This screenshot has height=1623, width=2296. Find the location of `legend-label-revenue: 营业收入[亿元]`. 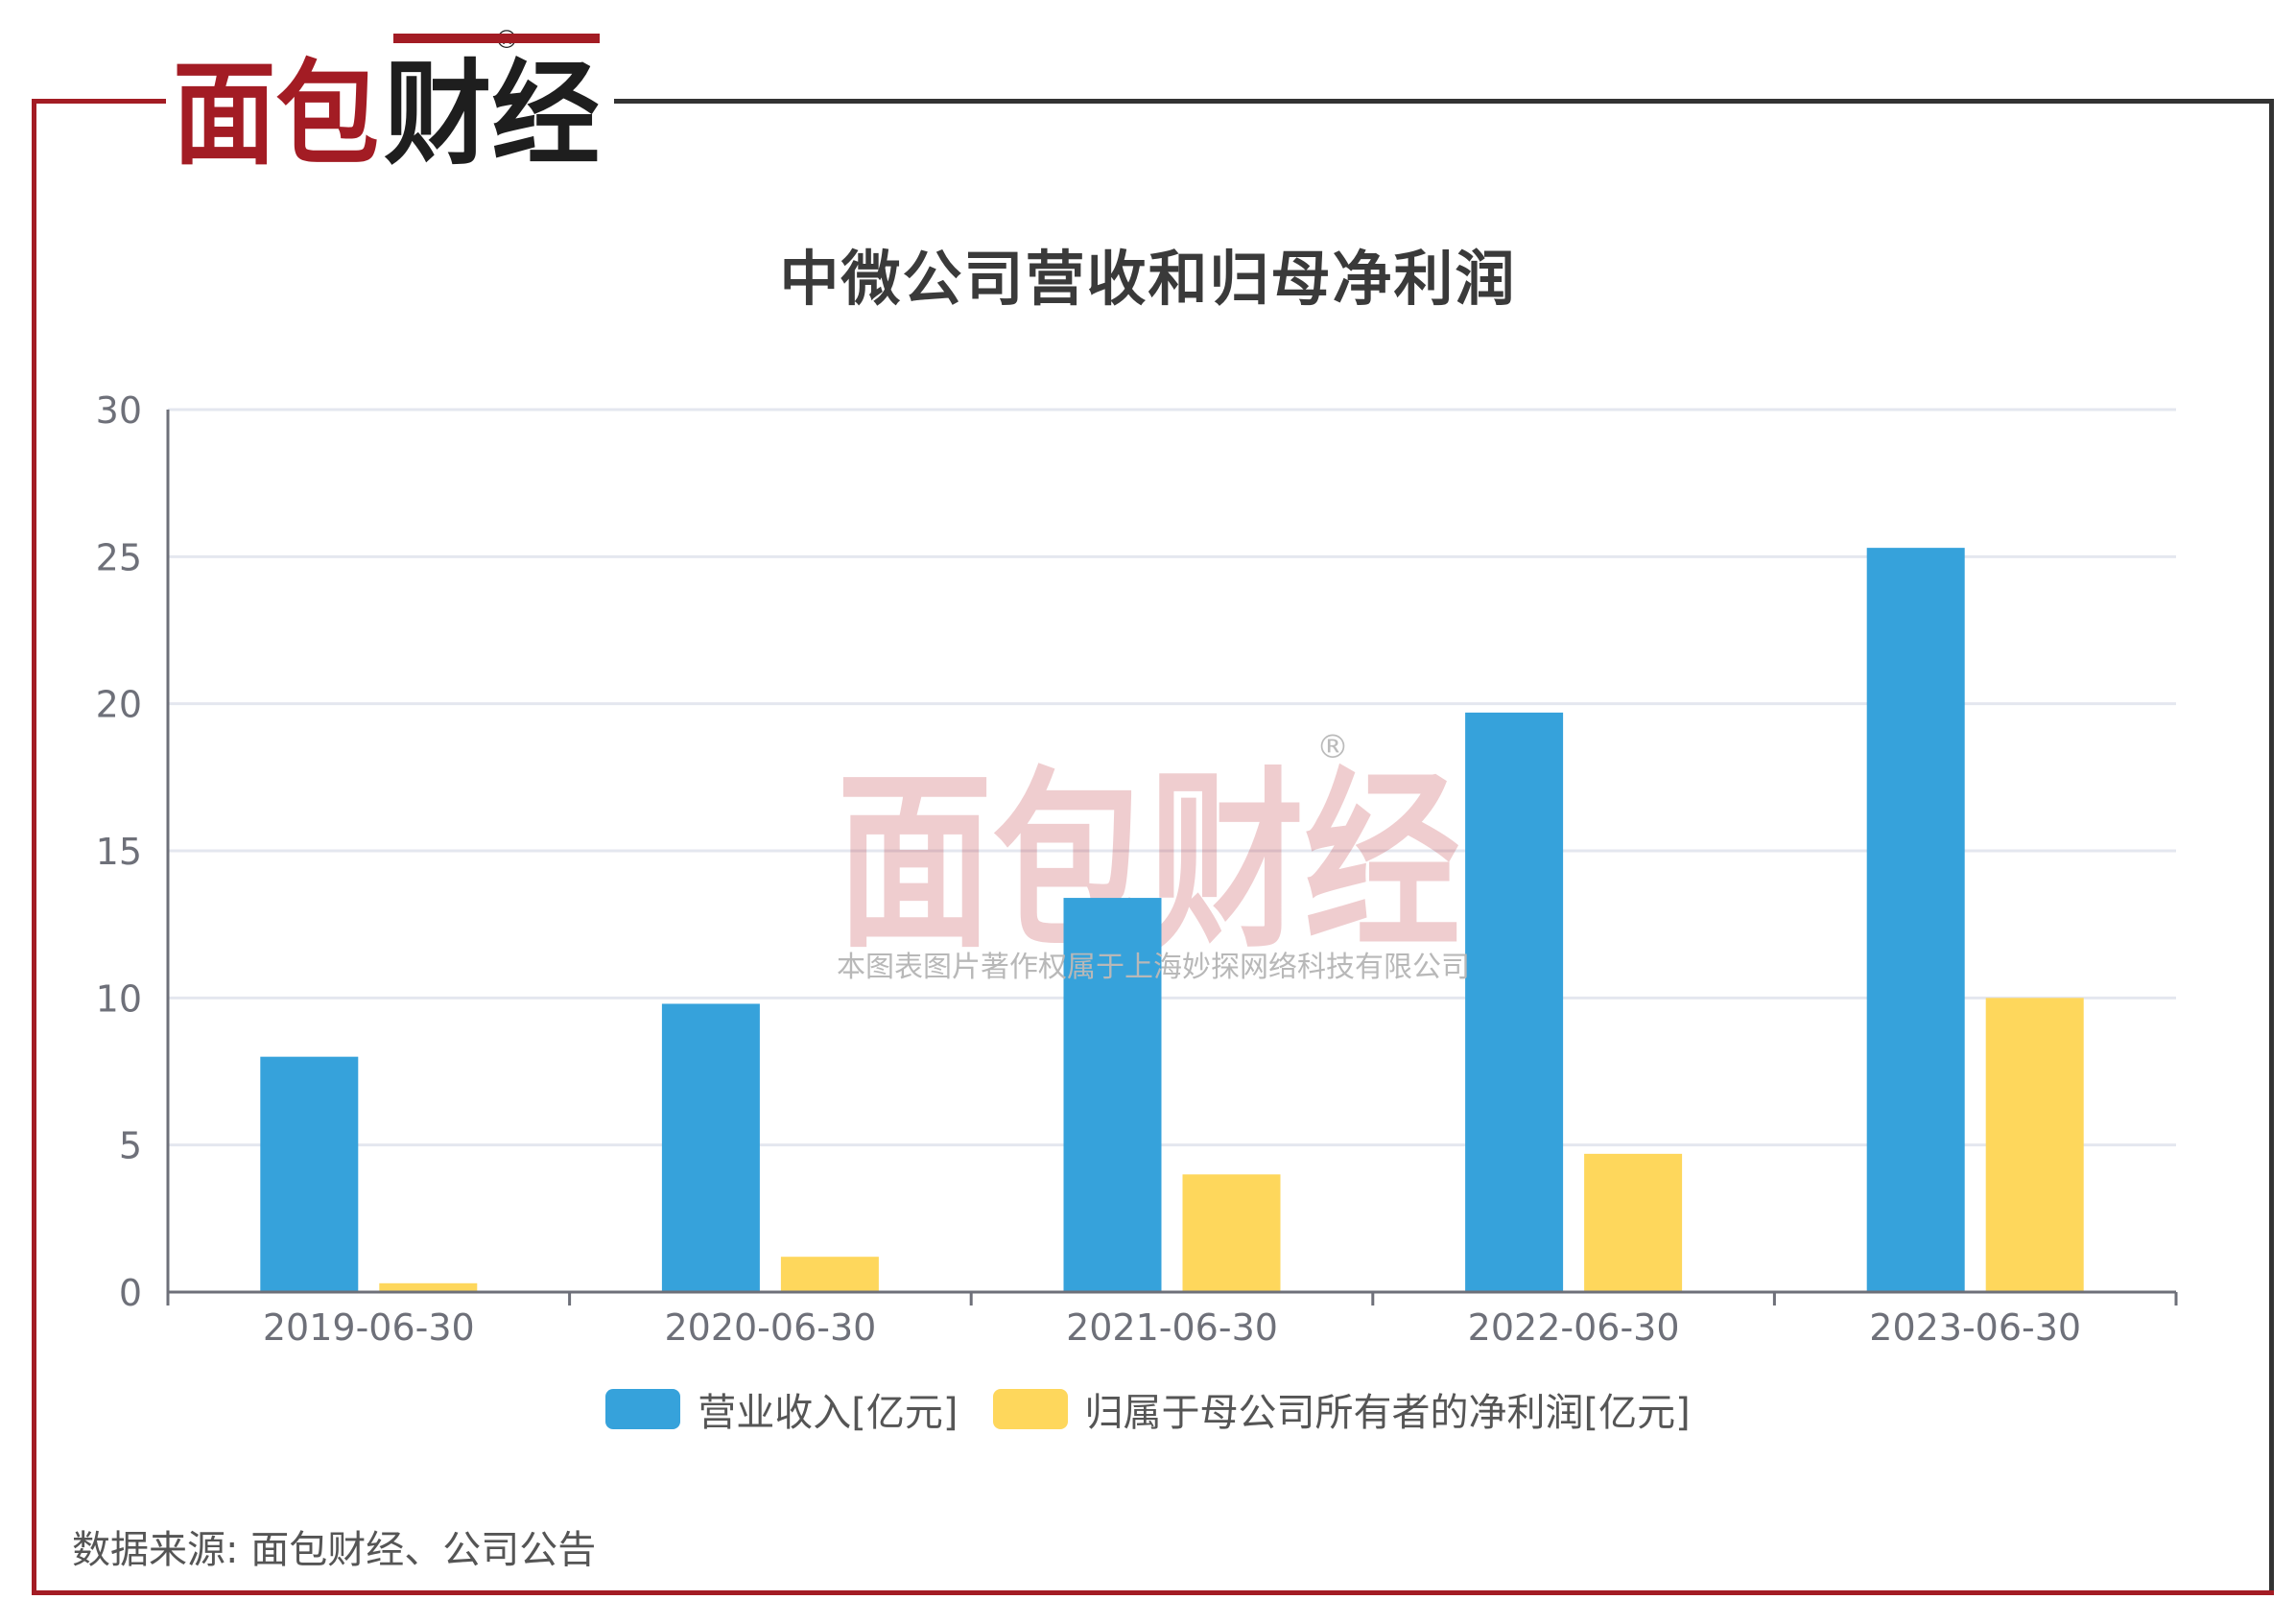

legend-label-revenue: 营业收入[亿元] is located at coordinates (828, 1413).